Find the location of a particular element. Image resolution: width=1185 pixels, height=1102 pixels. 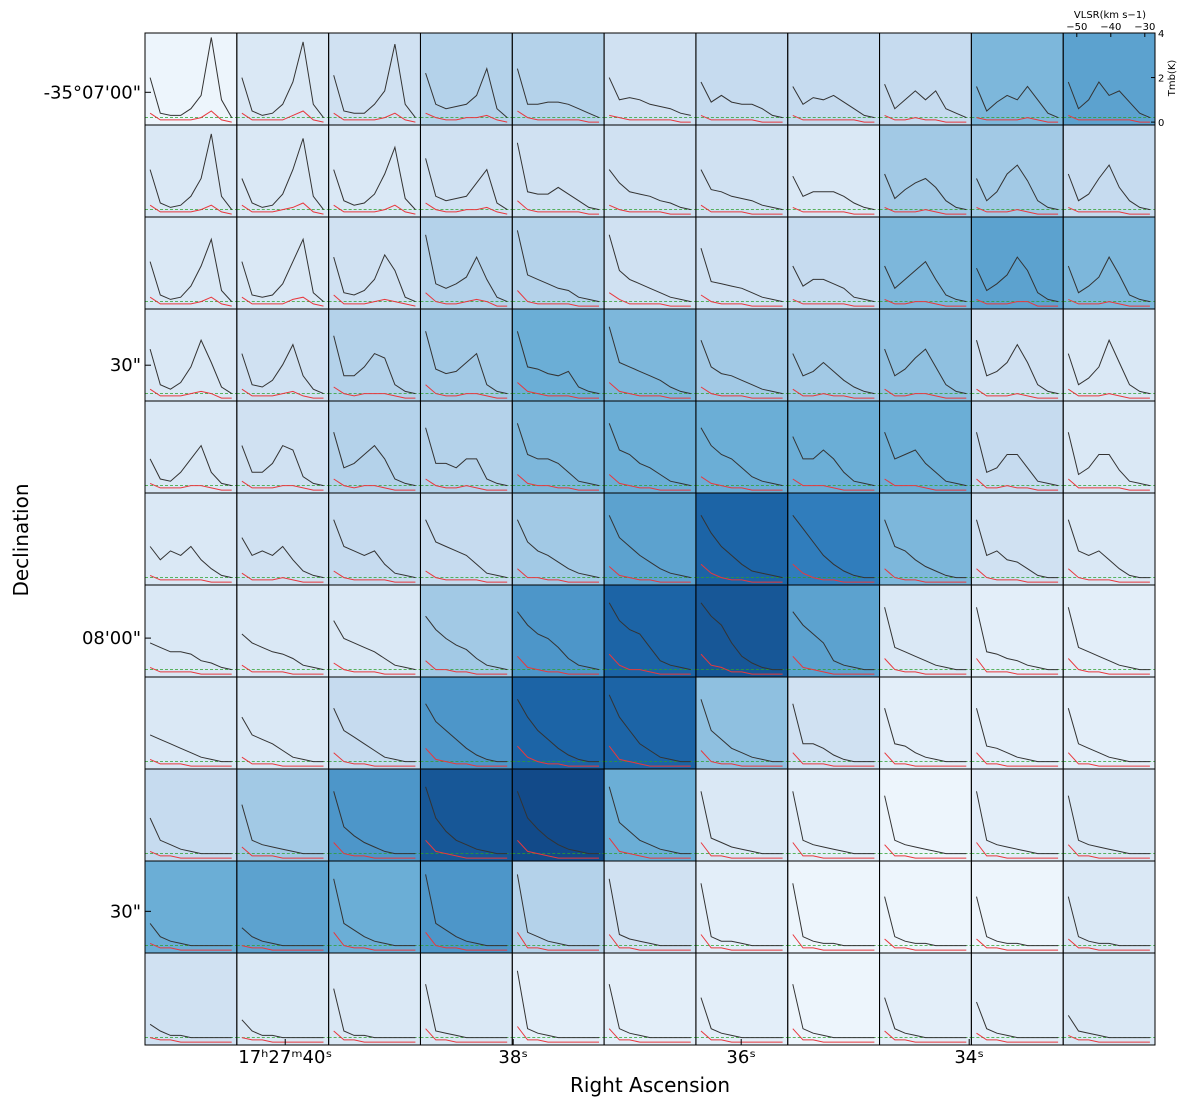

velocity-tick-label: −30 is located at coordinates (1144, 27).